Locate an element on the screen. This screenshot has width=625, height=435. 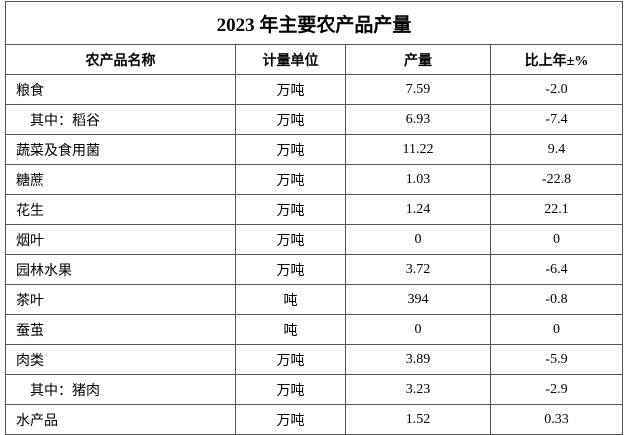
output: 1.52 is located at coordinates (418, 419).